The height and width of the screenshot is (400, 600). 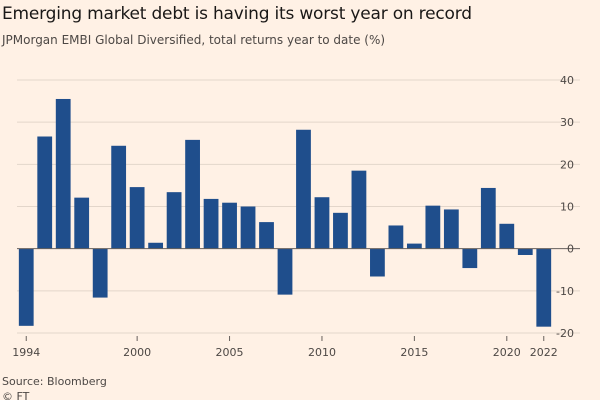 What do you see at coordinates (211, 223) in the screenshot?
I see `bar-2004` at bounding box center [211, 223].